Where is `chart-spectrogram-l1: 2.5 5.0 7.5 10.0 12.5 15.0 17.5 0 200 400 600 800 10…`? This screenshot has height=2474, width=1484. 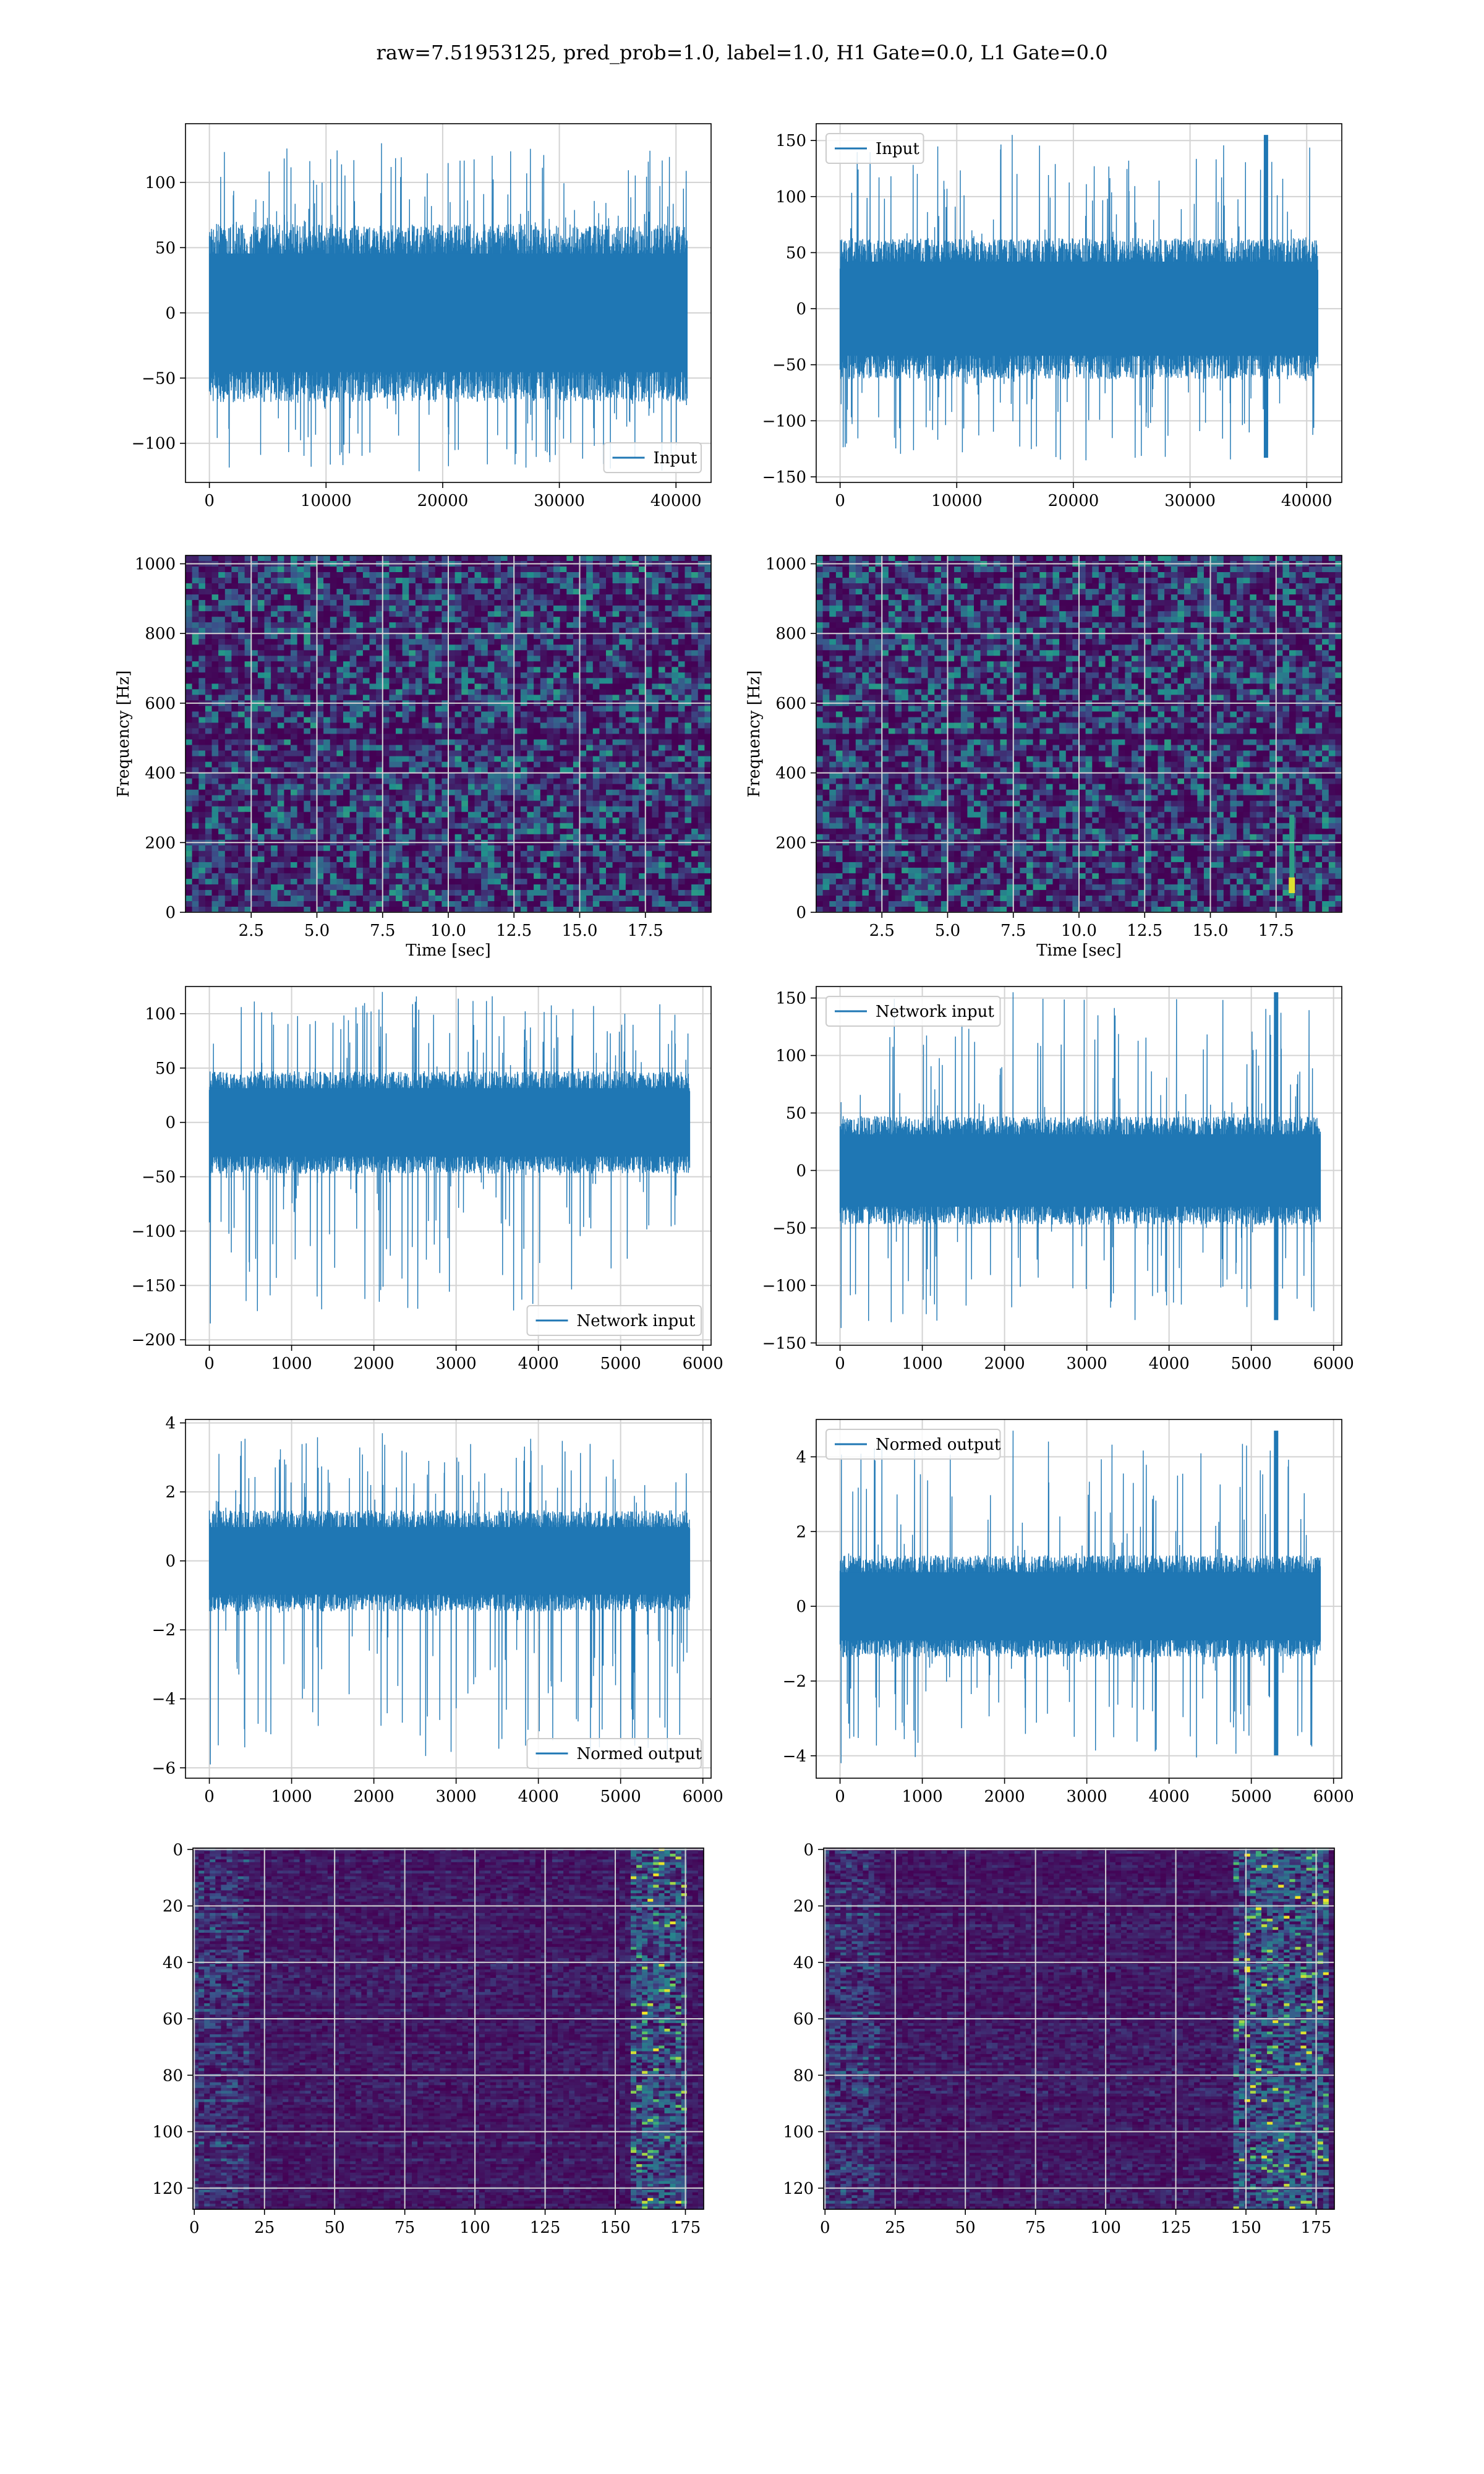
chart-spectrogram-l1: 2.5 5.0 7.5 10.0 12.5 15.0 17.5 0 200 400 600 800 10… is located at coordinates (1043, 757).